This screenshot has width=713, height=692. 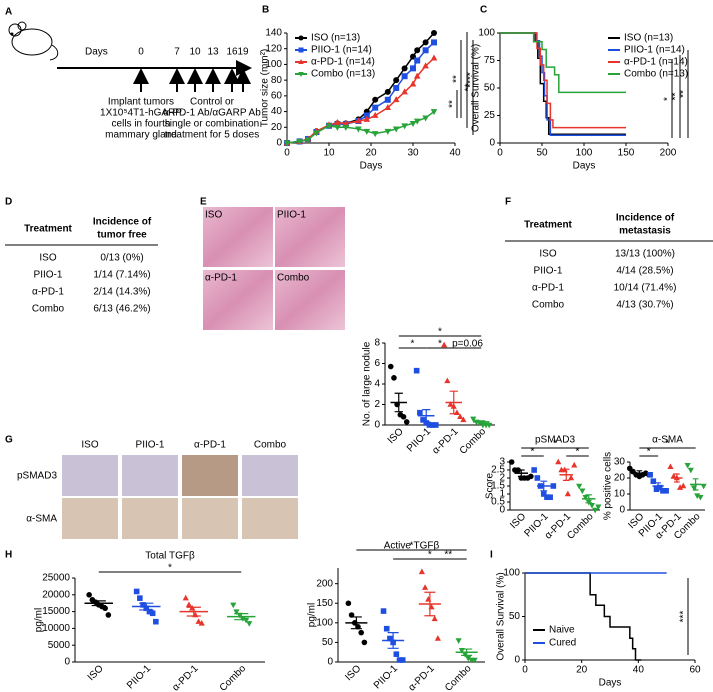 I want to click on y-axis-label: No. of large nodule, so click(x=367, y=383).